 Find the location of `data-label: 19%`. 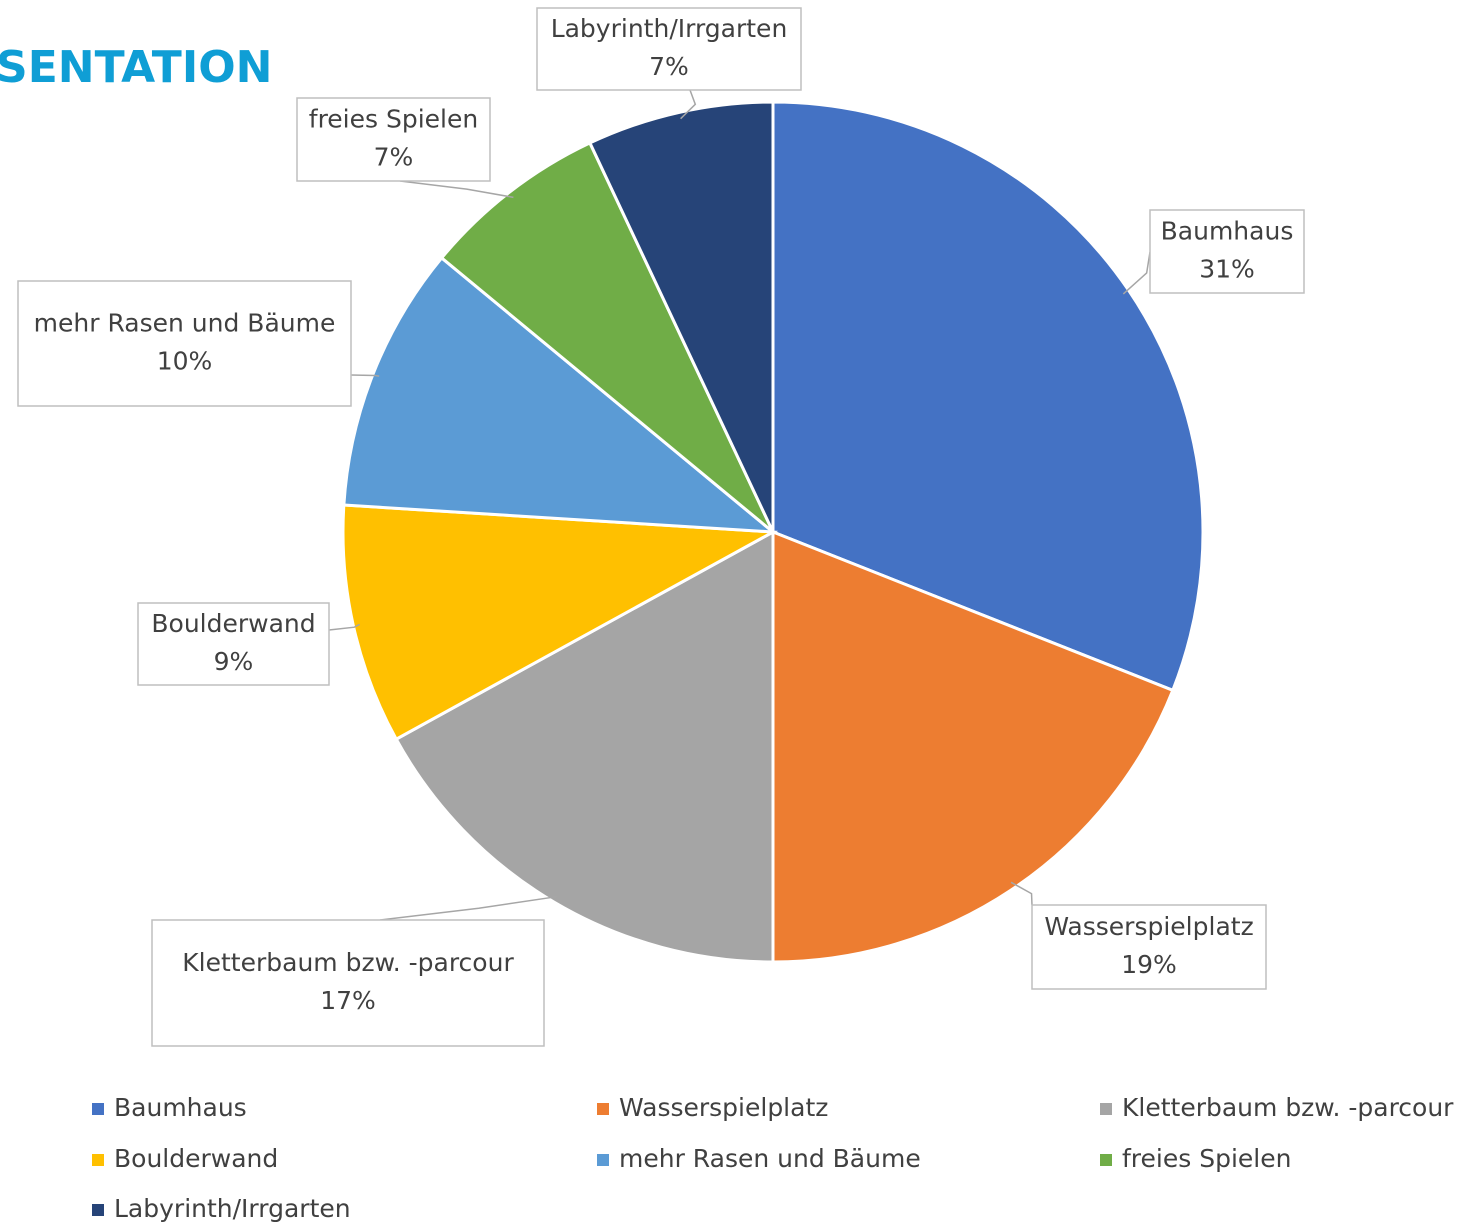

data-label: 19% is located at coordinates (1149, 964).